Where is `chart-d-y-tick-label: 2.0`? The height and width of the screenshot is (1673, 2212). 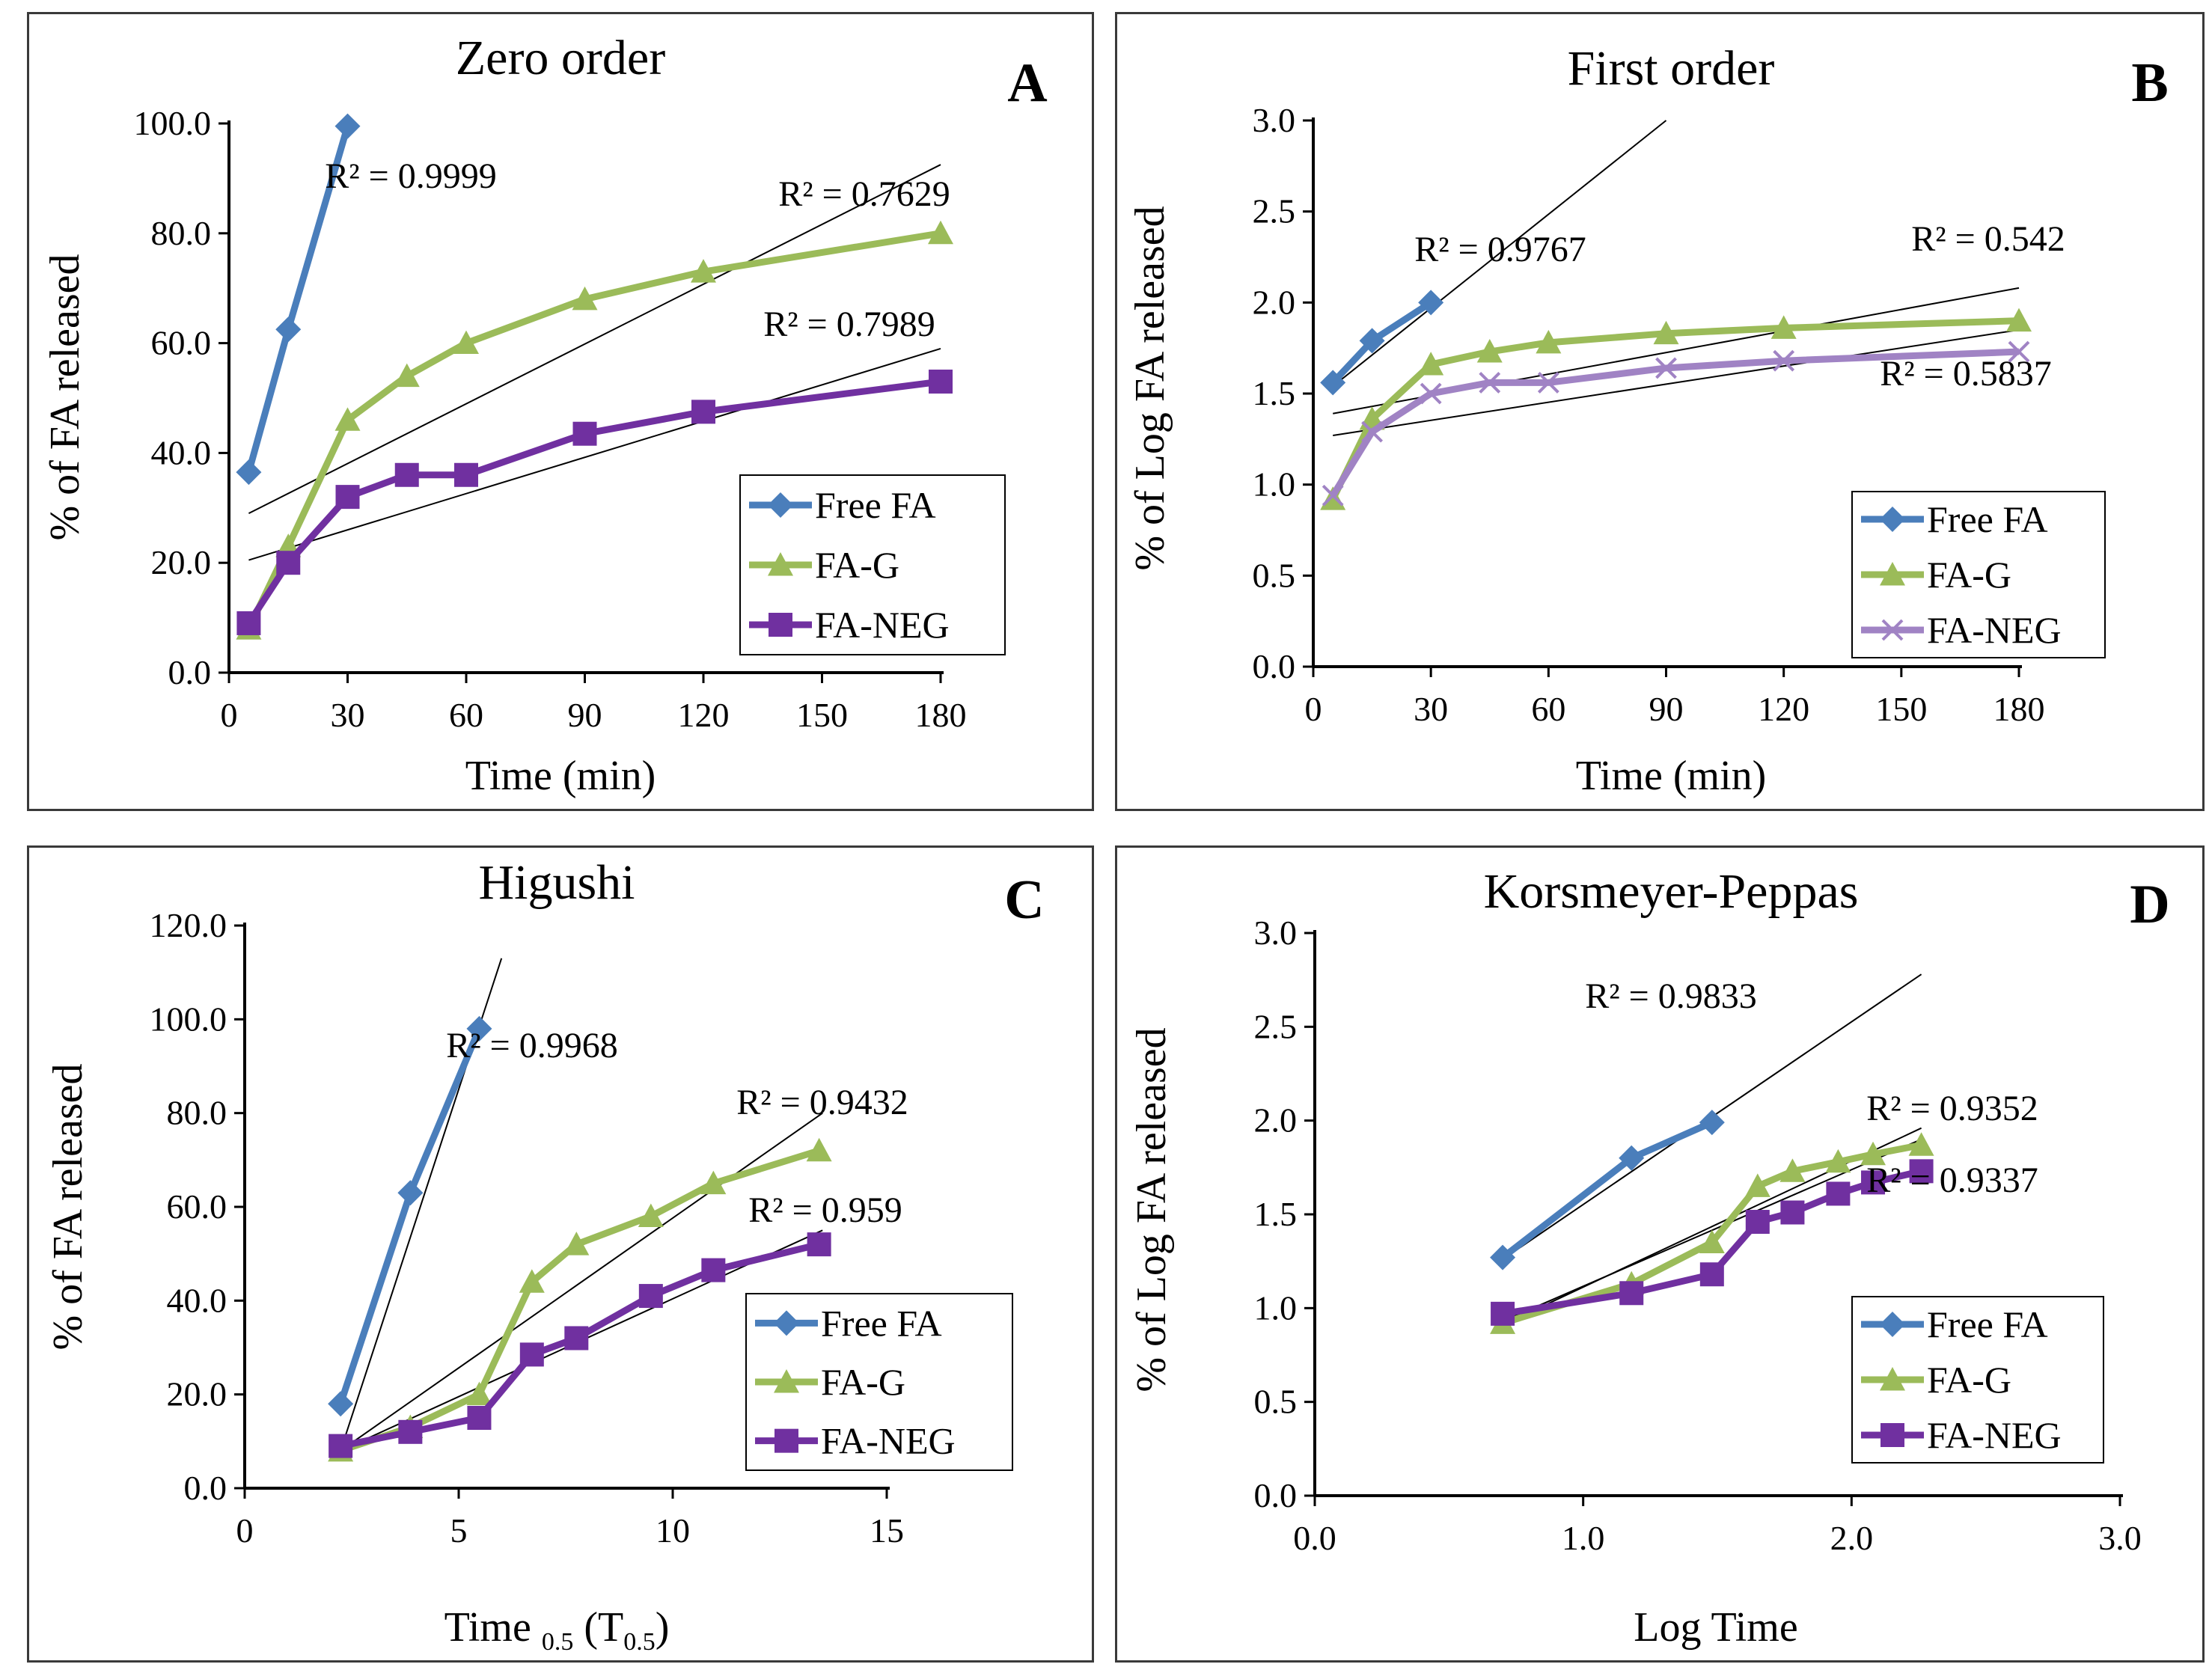 chart-d-y-tick-label: 2.0 is located at coordinates (1276, 1120).